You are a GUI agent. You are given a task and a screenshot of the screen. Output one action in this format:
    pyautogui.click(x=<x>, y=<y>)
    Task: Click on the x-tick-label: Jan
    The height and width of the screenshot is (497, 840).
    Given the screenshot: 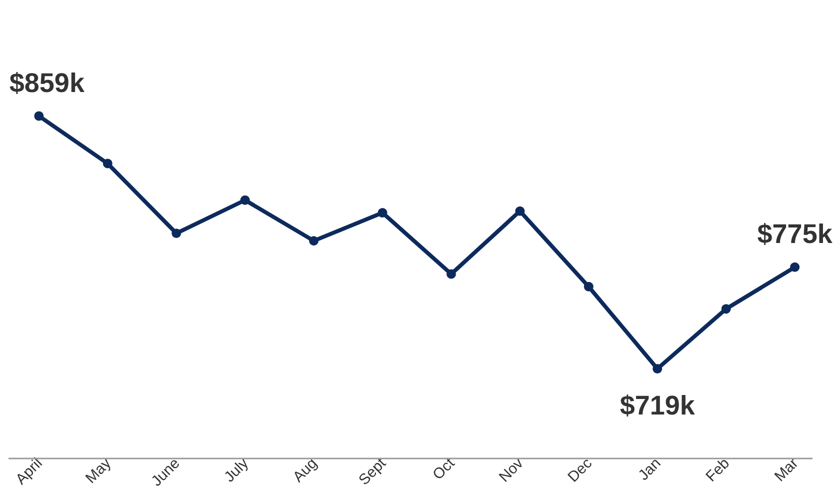 What is the action you would take?
    pyautogui.click(x=649, y=469)
    